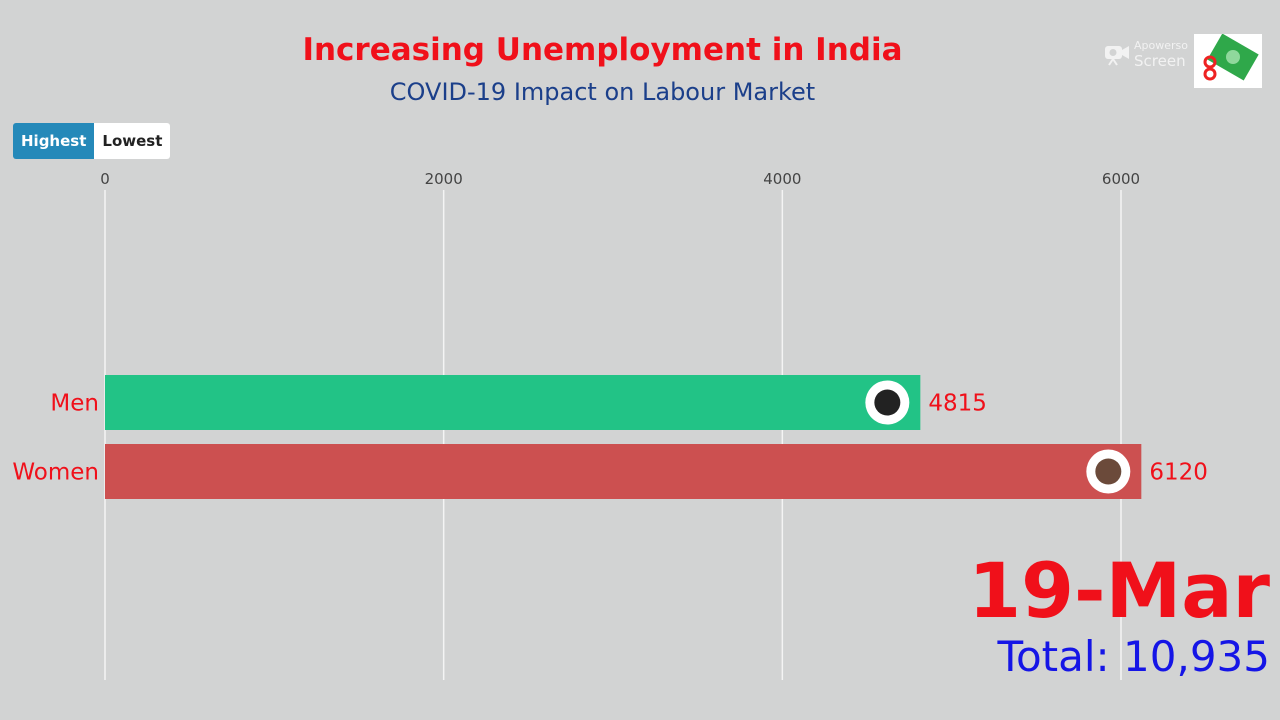 This screenshot has height=720, width=1280. What do you see at coordinates (1228, 60) in the screenshot?
I see `money-logo-icon` at bounding box center [1228, 60].